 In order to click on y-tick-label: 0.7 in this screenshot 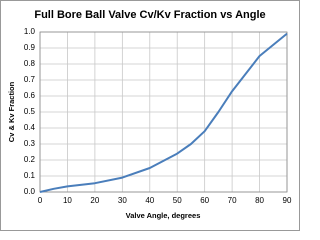, I will do `click(30, 79)`.